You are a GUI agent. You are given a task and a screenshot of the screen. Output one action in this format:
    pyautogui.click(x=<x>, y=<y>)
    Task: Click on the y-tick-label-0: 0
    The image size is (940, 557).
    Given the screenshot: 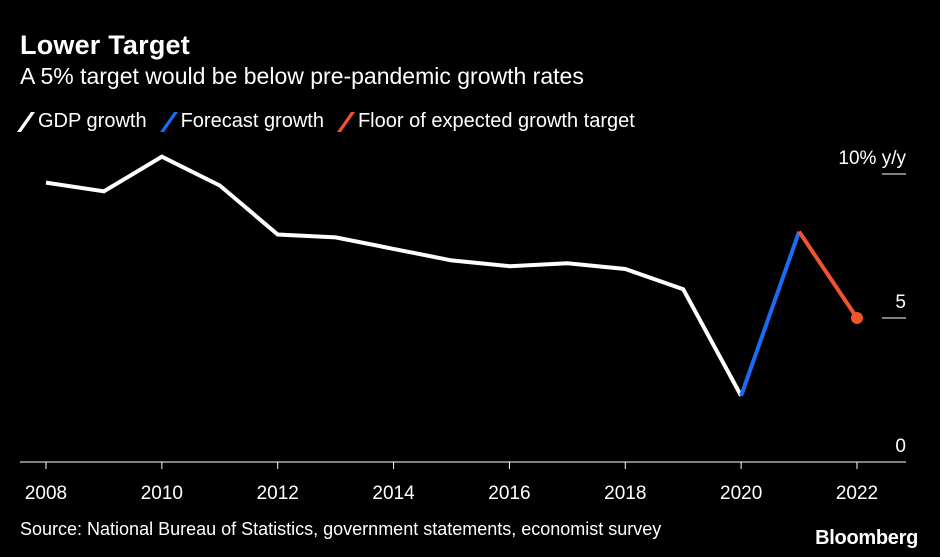 What is the action you would take?
    pyautogui.click(x=900, y=446)
    